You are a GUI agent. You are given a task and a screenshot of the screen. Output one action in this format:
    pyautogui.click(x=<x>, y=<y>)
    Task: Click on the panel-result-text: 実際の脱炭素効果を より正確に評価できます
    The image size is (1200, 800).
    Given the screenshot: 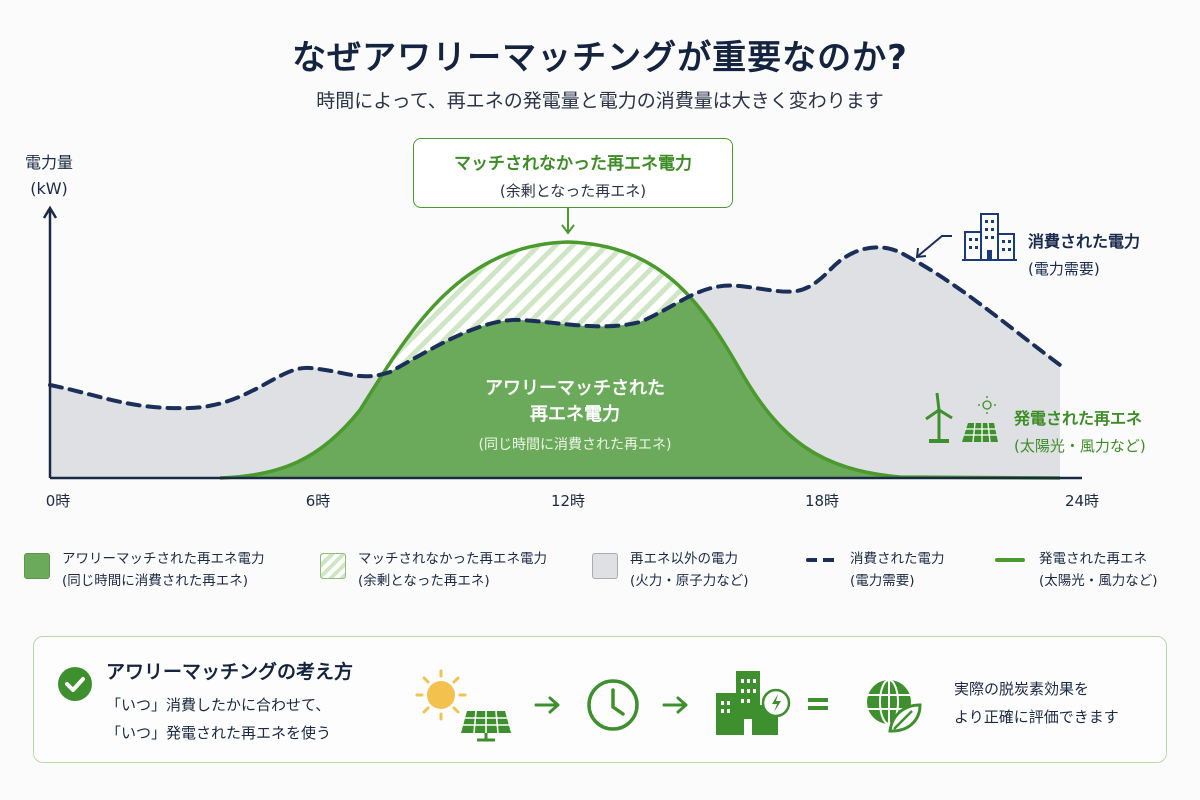 What is the action you would take?
    pyautogui.click(x=1036, y=703)
    